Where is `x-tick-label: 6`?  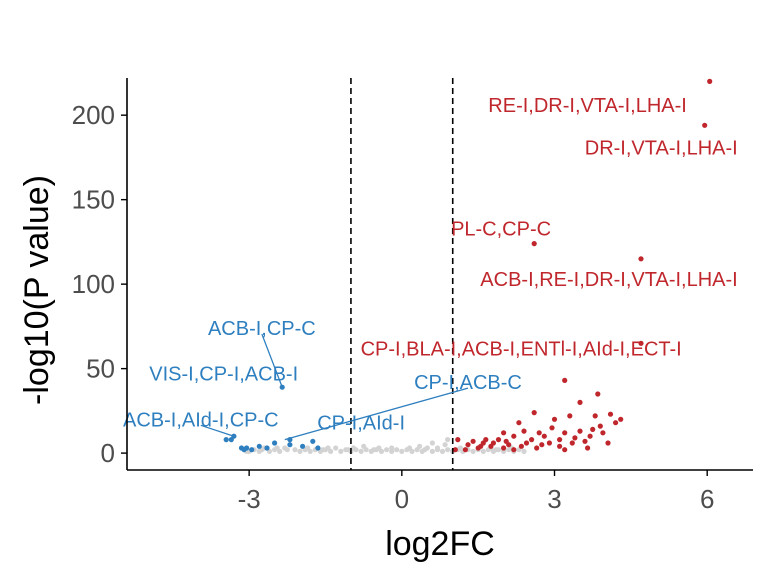 x-tick-label: 6 is located at coordinates (707, 499).